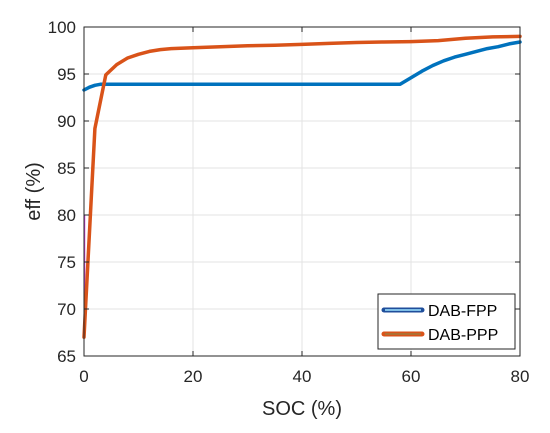  What do you see at coordinates (83, 376) in the screenshot?
I see `x-tick-label: 0` at bounding box center [83, 376].